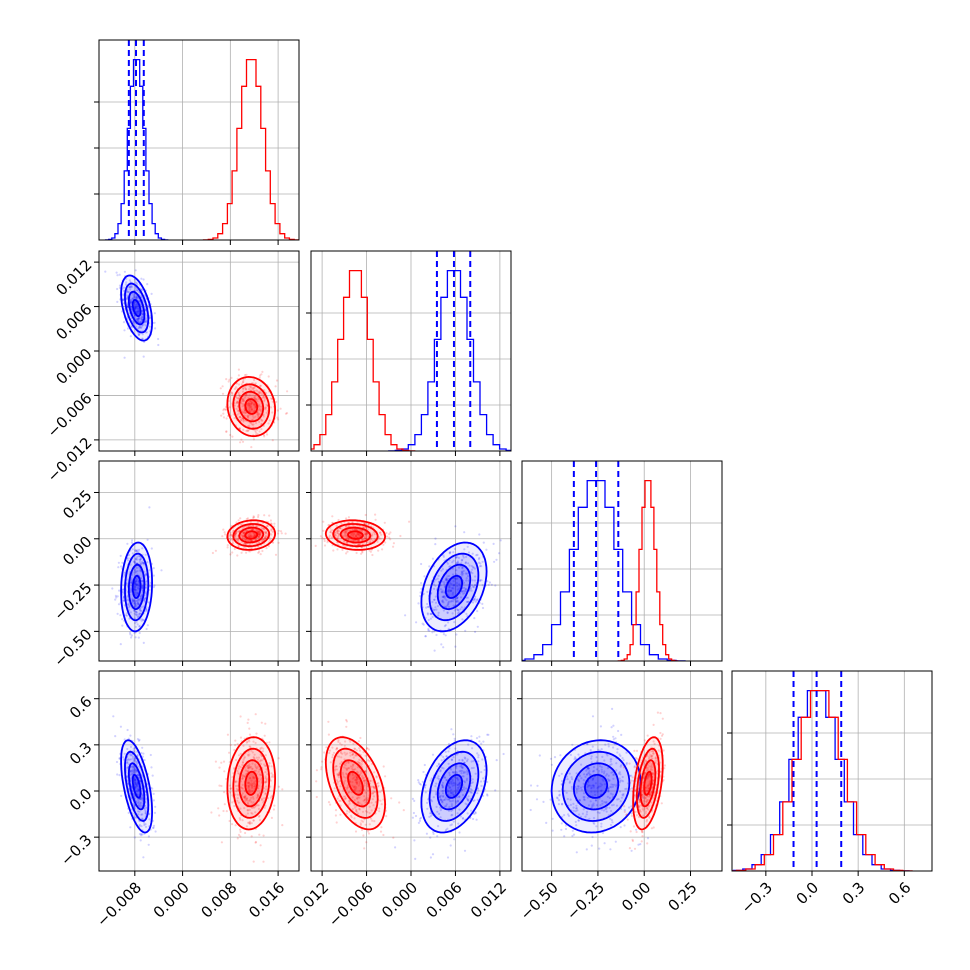  Describe the element at coordinates (454, 786) in the screenshot. I see `density-fill` at that location.